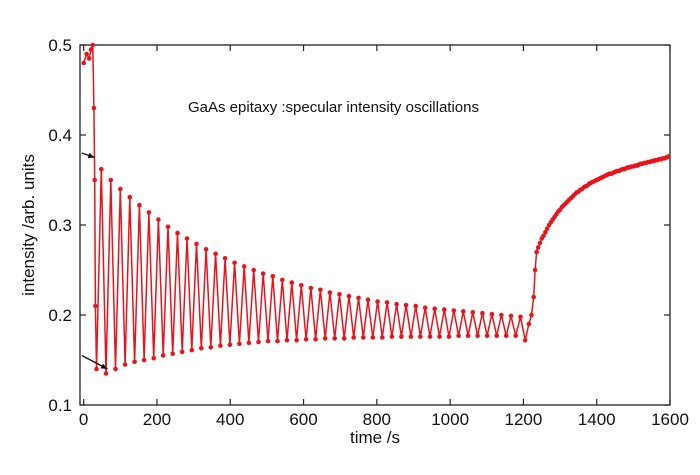 The width and height of the screenshot is (700, 475). Describe the element at coordinates (375, 437) in the screenshot. I see `x-axis-title: time /s` at that location.